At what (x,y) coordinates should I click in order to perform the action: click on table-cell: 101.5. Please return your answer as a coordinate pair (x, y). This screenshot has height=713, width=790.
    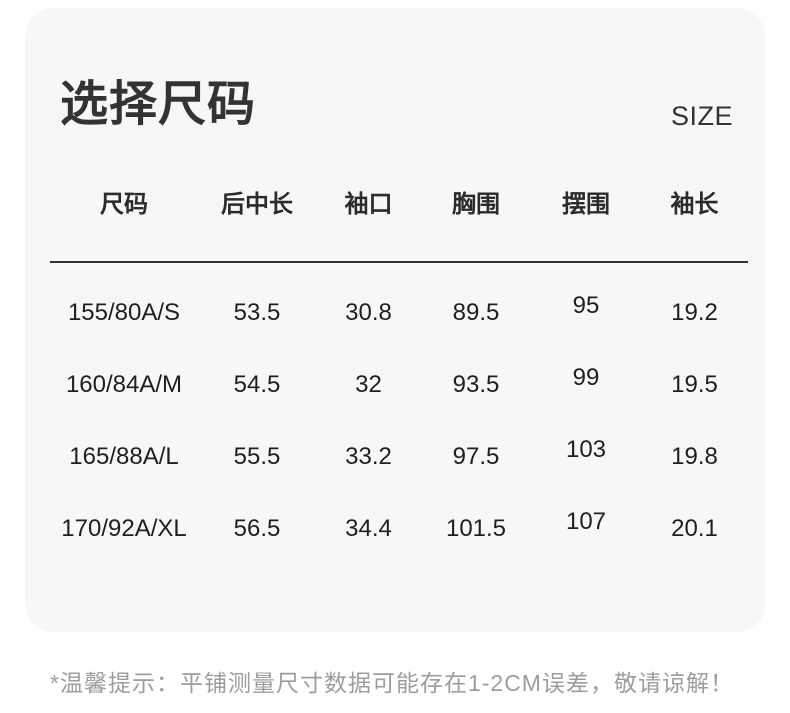
    Looking at the image, I should click on (476, 528).